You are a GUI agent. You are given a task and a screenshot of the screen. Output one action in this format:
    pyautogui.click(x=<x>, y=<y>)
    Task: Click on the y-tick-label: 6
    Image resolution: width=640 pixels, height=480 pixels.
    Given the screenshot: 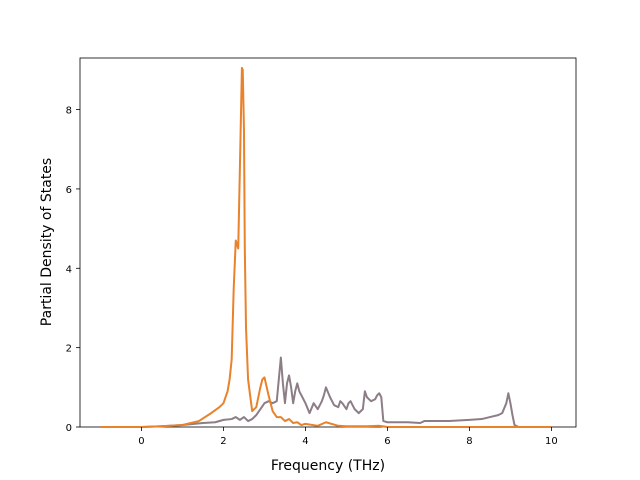 What is the action you would take?
    pyautogui.click(x=69, y=190)
    